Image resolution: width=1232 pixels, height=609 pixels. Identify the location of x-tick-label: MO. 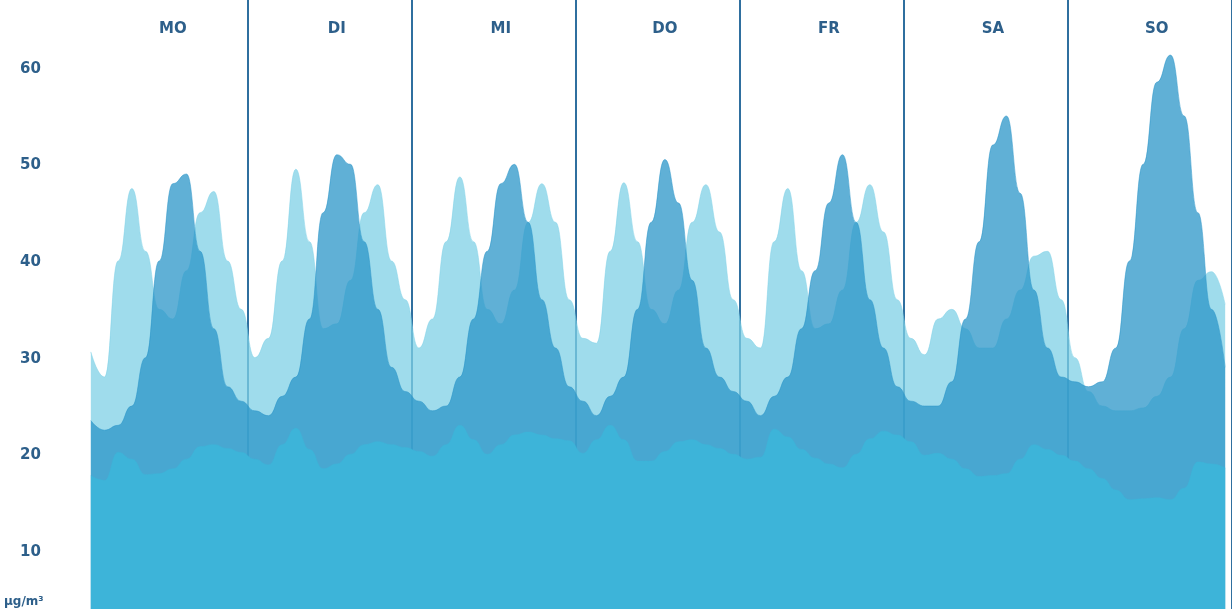
(172, 27).